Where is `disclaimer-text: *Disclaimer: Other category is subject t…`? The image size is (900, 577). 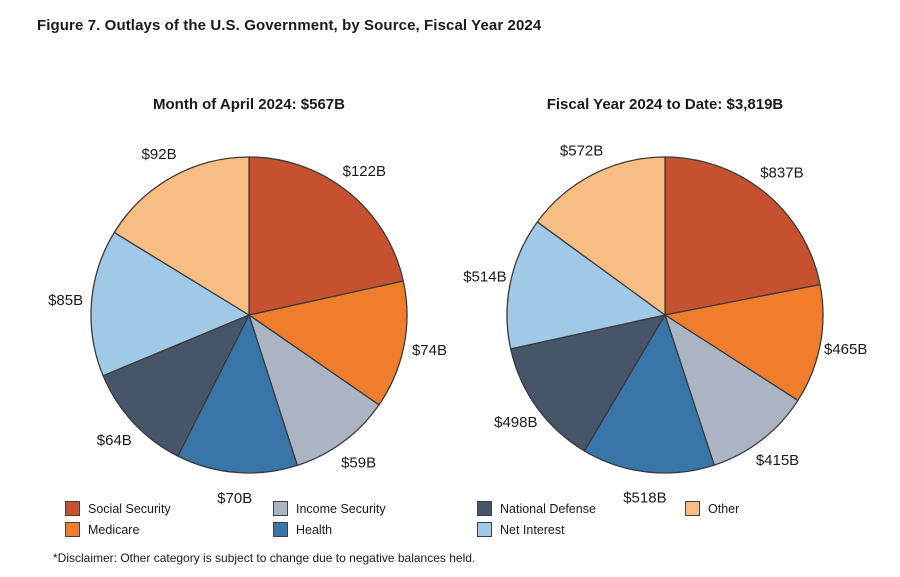 disclaimer-text: *Disclaimer: Other category is subject t… is located at coordinates (264, 558).